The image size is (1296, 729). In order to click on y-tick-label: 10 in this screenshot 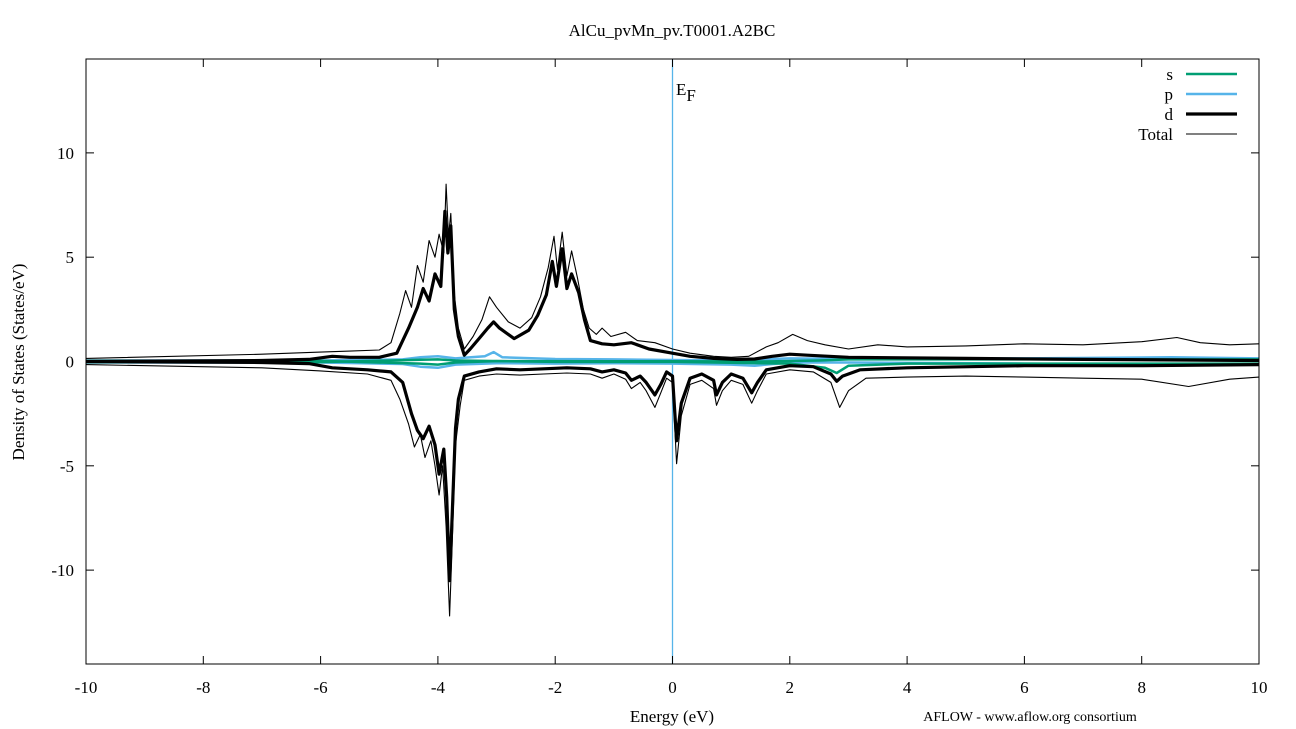, I will do `click(65, 153)`.